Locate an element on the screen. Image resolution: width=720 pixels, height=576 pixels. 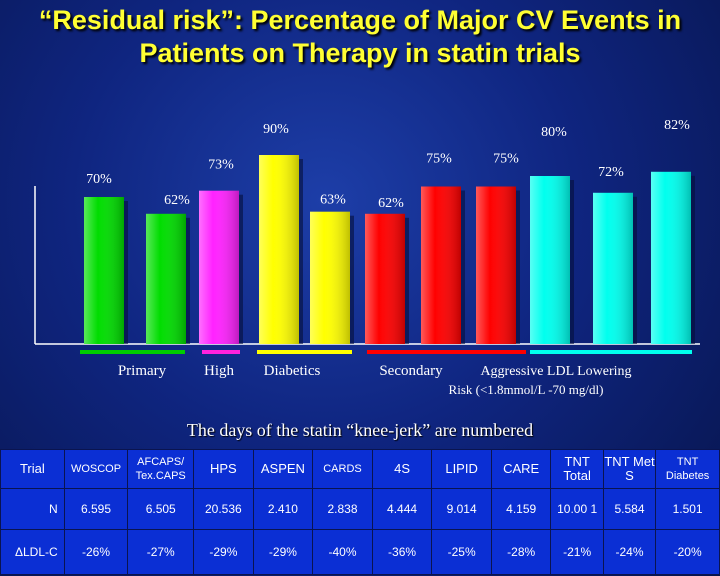
header-cell: HPS is located at coordinates (223, 469).